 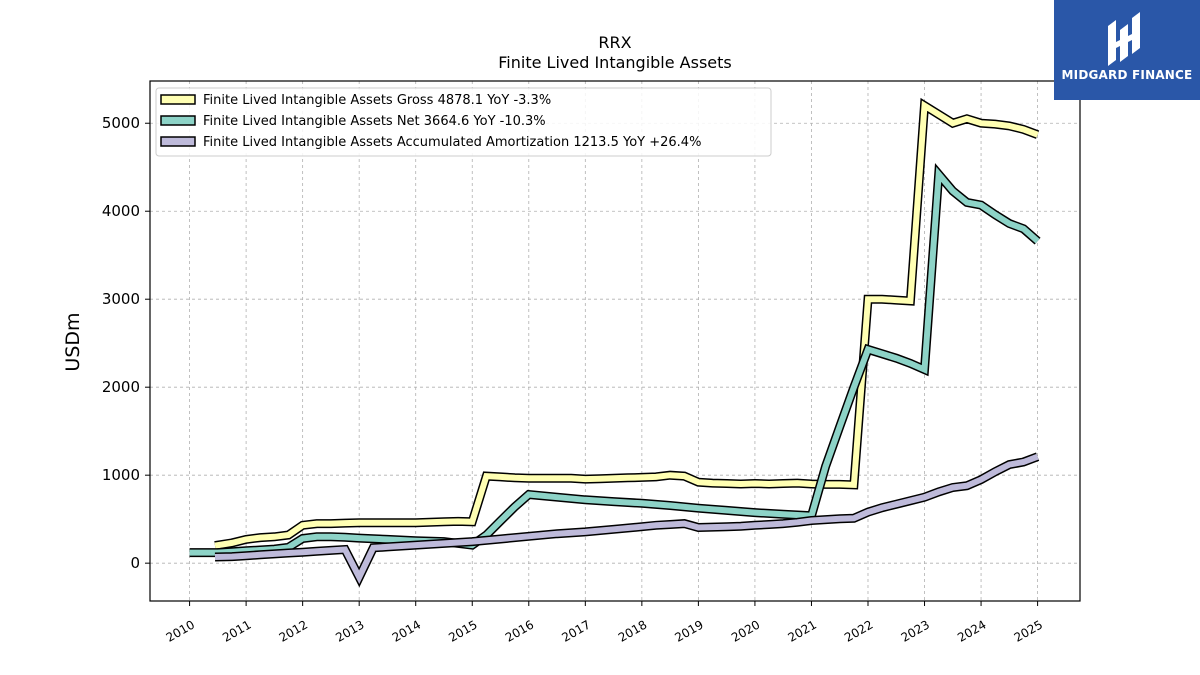 I want to click on x-tick-label: 2011, so click(x=236, y=630).